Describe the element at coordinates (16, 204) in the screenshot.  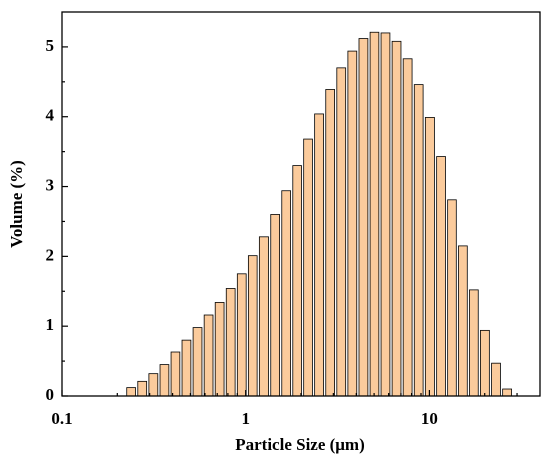
I see `y-axis-label: Volume (%)` at that location.